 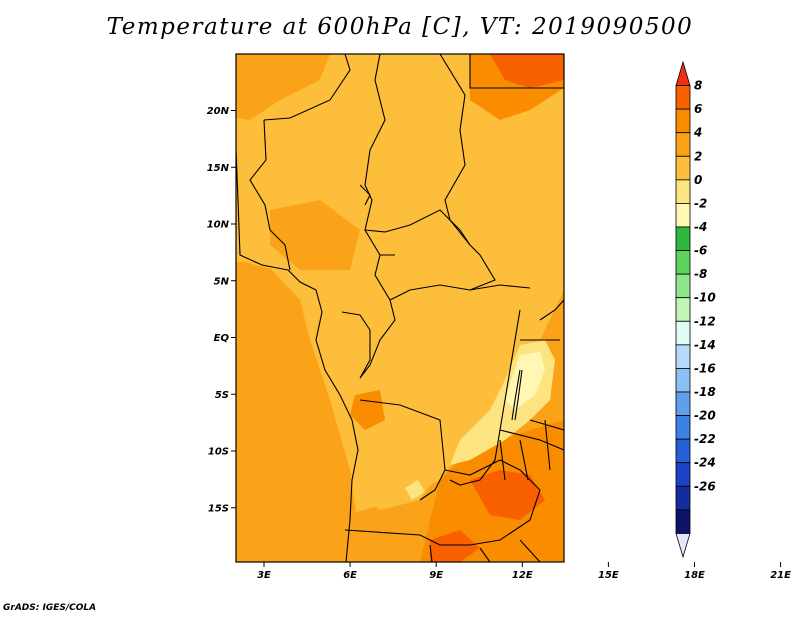 What do you see at coordinates (705, 368) in the screenshot?
I see `colorbar-label: -16` at bounding box center [705, 368].